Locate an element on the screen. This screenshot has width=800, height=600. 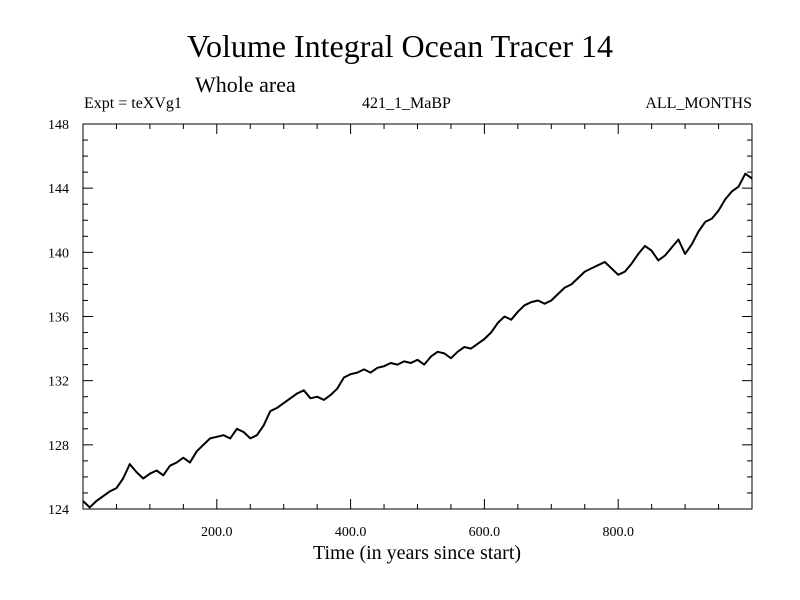
months-label: ALL_MONTHS is located at coordinates (698, 103).